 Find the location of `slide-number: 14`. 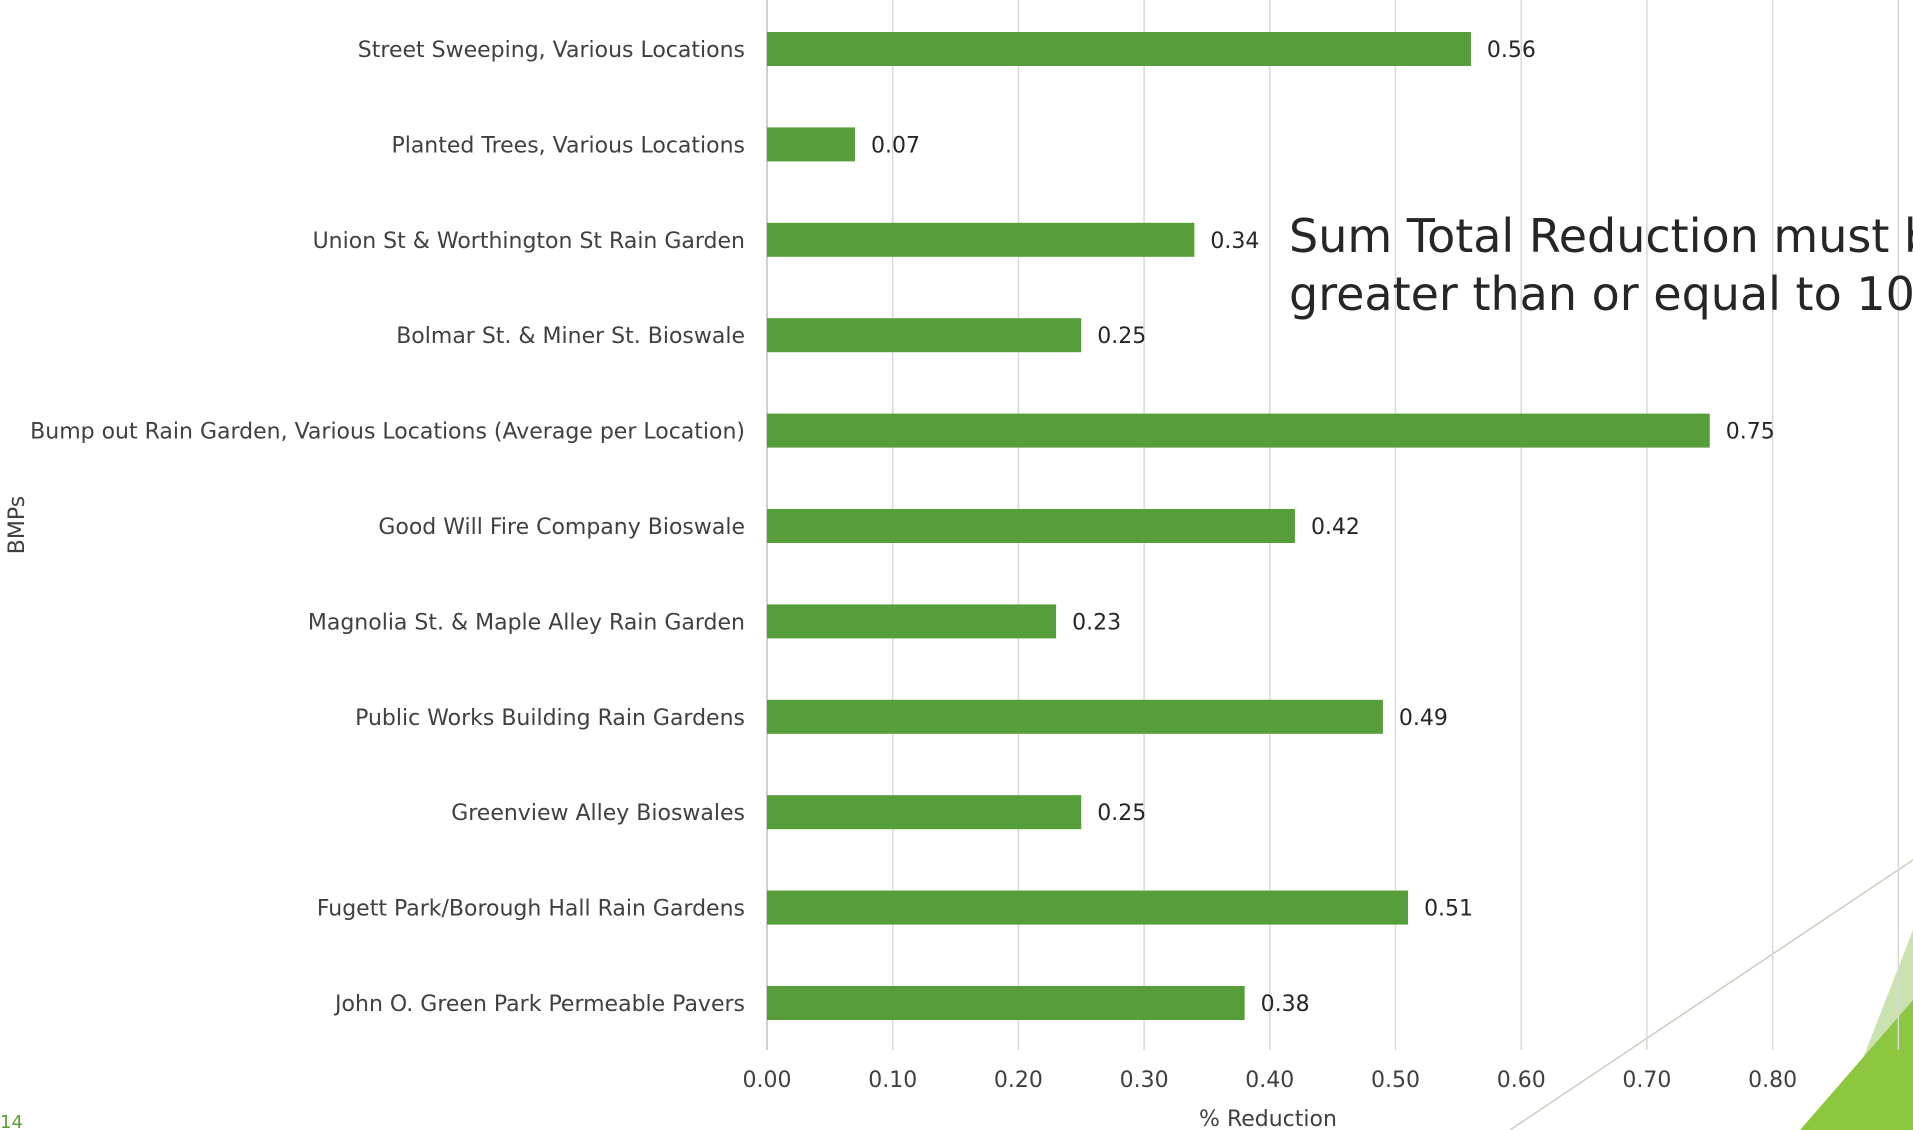

slide-number: 14 is located at coordinates (11, 1121).